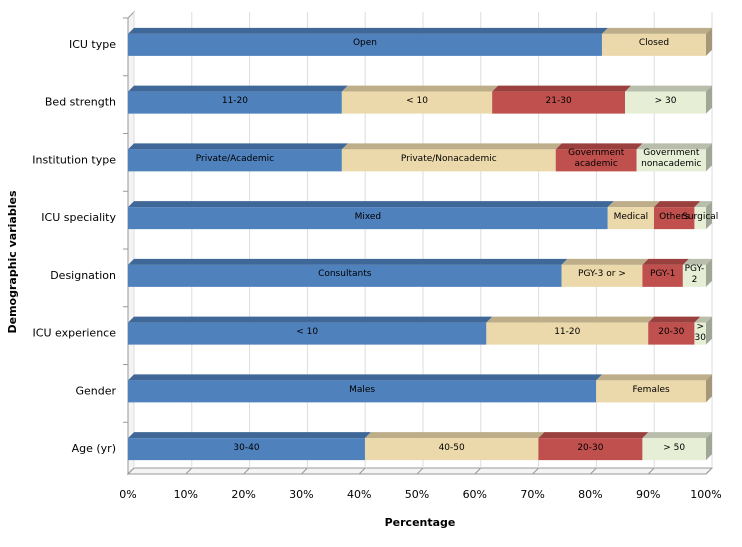 The width and height of the screenshot is (742, 547). I want to click on segment-label: Medical, so click(631, 216).